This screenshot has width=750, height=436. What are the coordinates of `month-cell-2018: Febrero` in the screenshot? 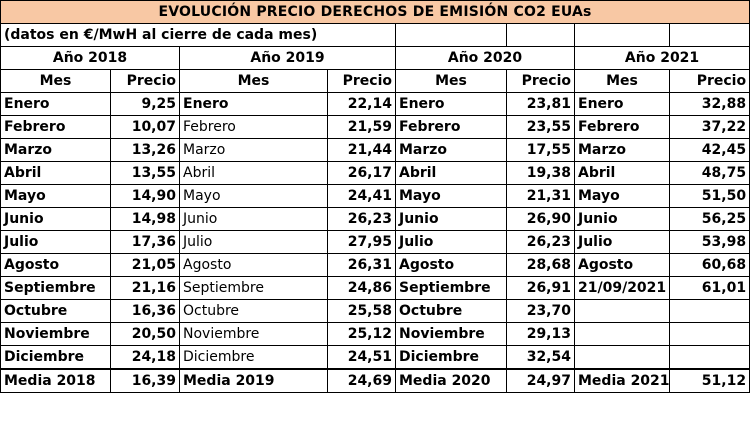 It's located at (55, 127).